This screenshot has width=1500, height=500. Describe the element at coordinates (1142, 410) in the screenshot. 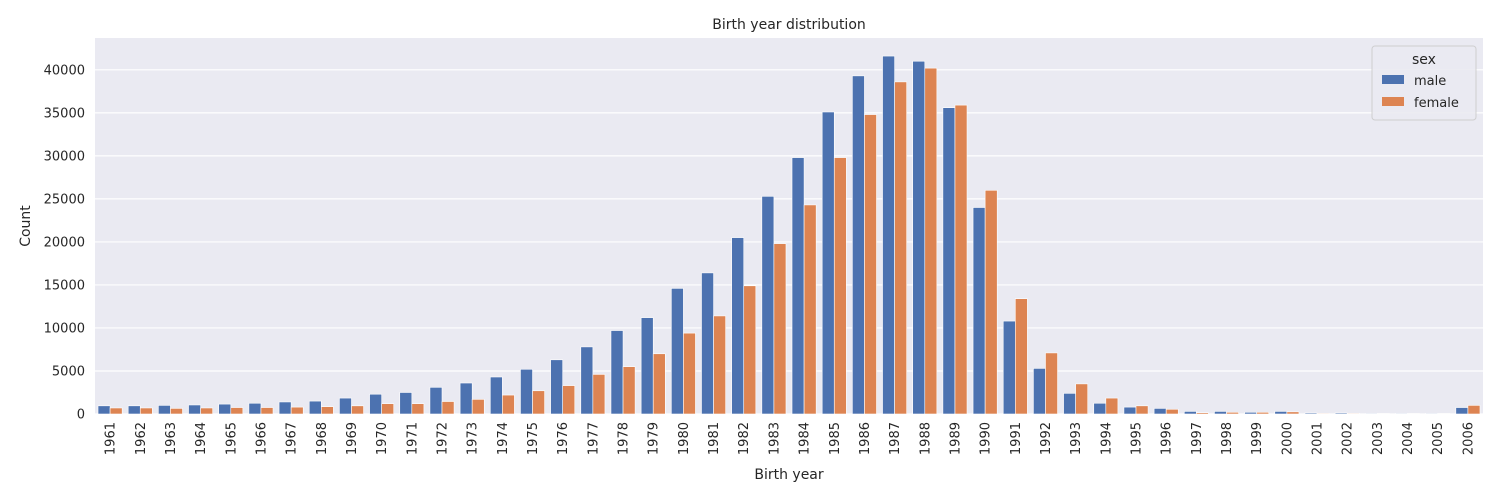

I see `bar-female-1995` at that location.